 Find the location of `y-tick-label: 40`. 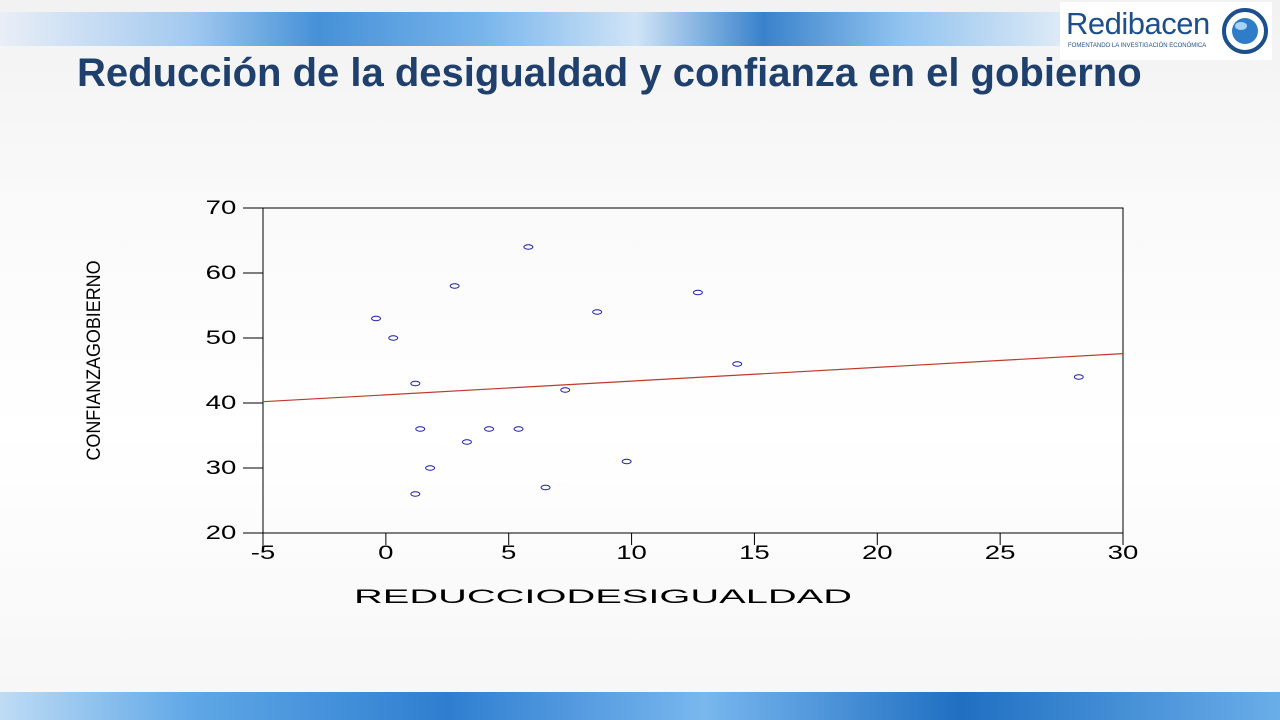

y-tick-label: 40 is located at coordinates (221, 403).